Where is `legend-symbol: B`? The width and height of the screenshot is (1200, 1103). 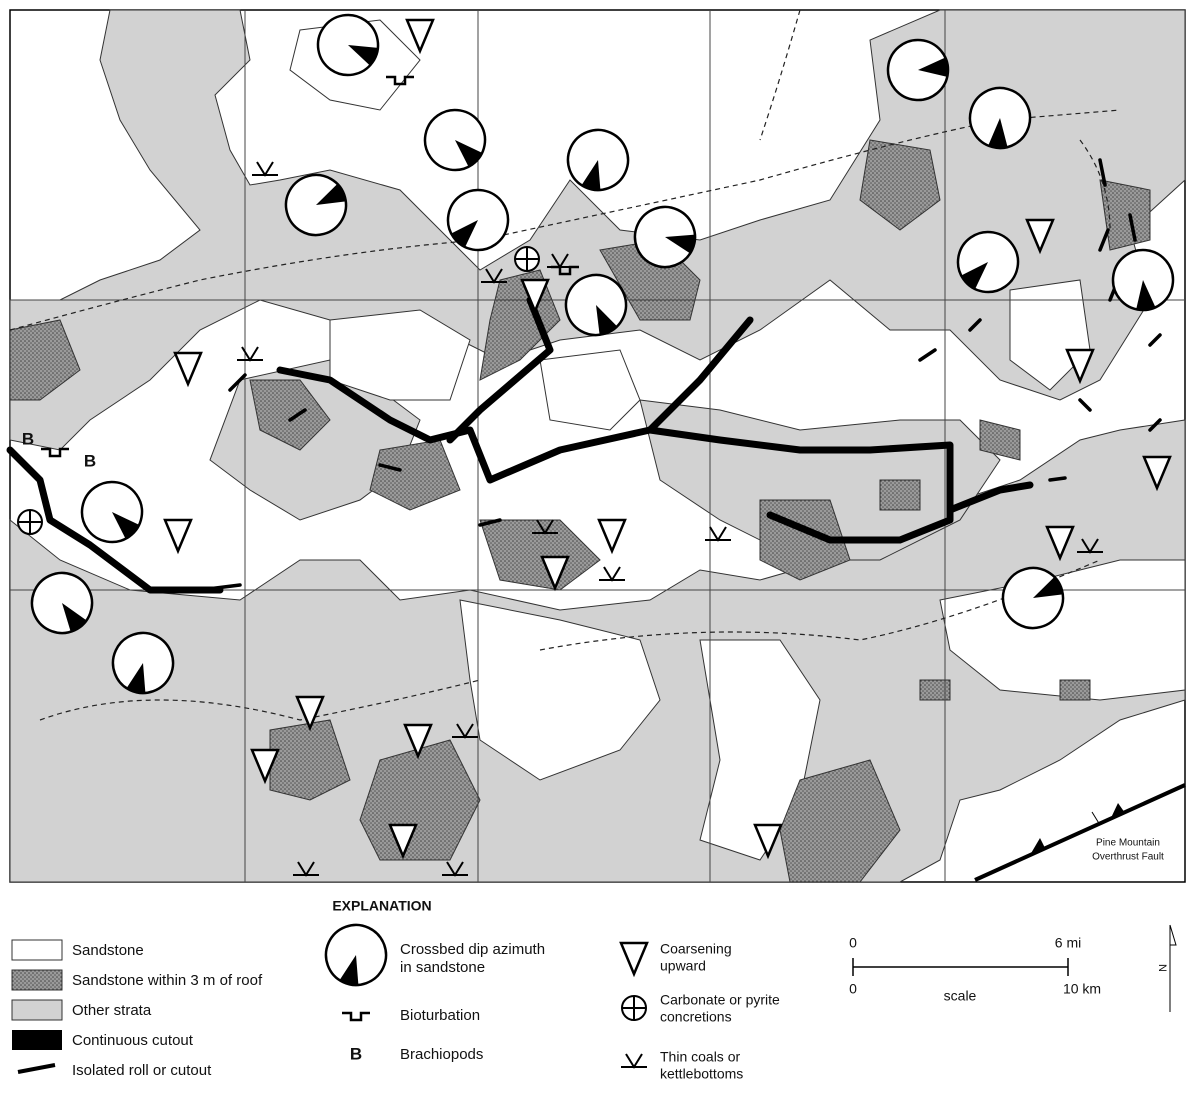 legend-symbol: B is located at coordinates (356, 1053).